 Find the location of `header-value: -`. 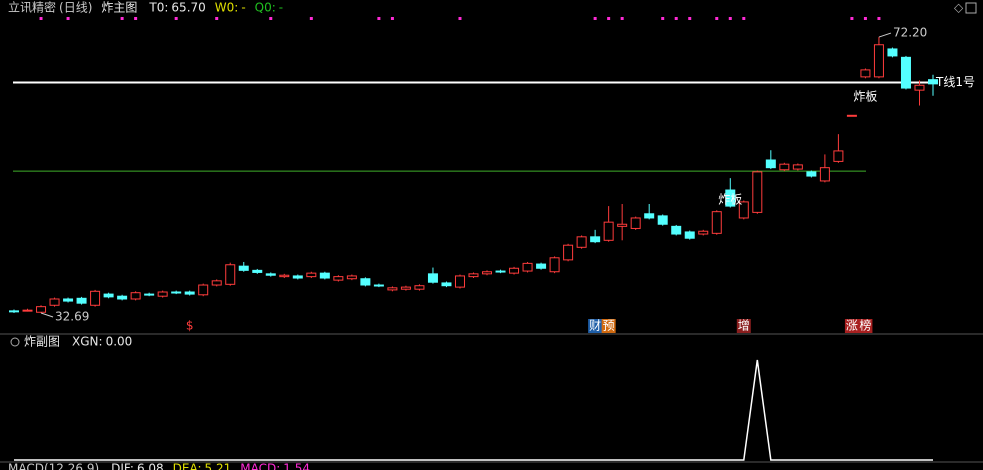

header-value: - is located at coordinates (243, 8).